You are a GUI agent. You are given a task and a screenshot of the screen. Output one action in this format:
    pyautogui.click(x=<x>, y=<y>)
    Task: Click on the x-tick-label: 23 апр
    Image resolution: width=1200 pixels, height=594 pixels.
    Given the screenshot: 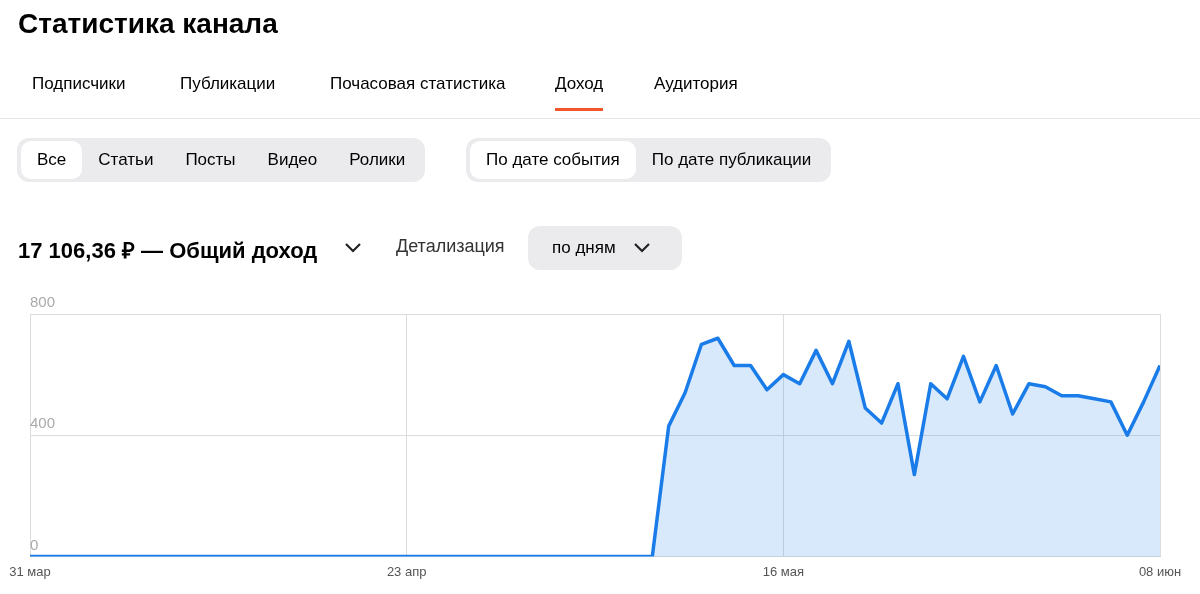 What is the action you would take?
    pyautogui.click(x=406, y=571)
    